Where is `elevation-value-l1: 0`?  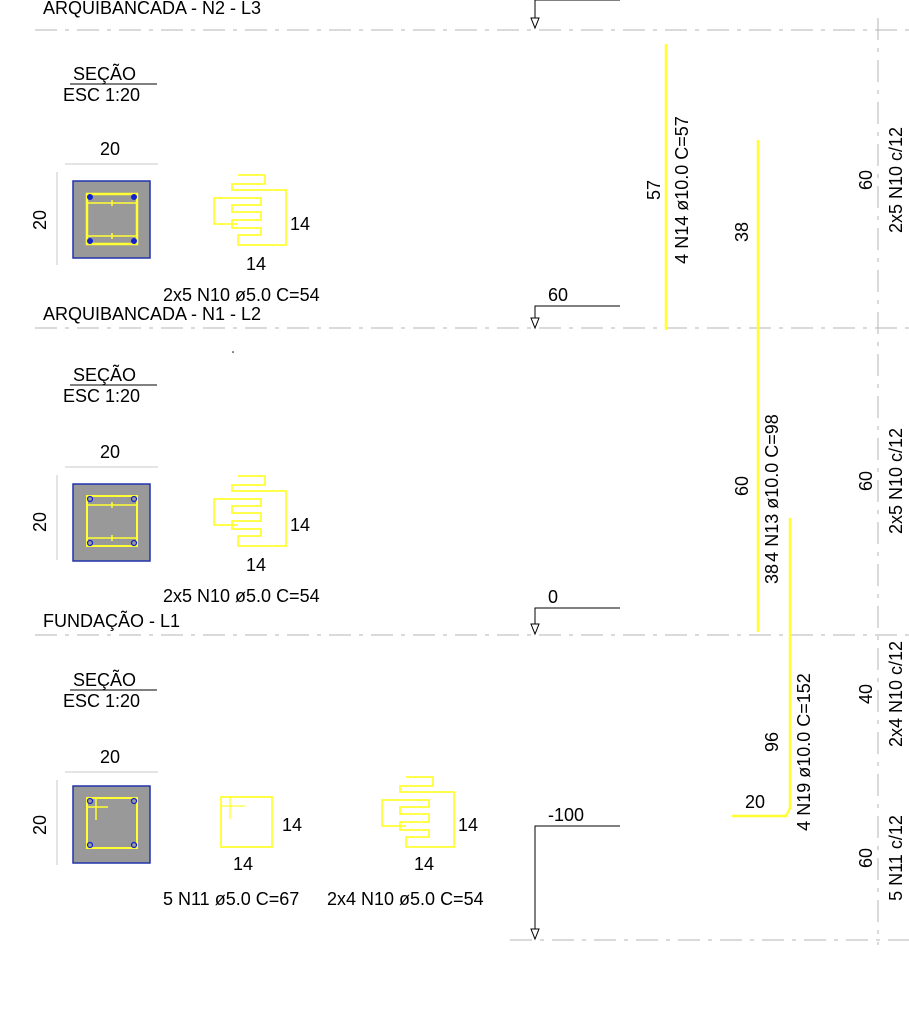 elevation-value-l1: 0 is located at coordinates (553, 597).